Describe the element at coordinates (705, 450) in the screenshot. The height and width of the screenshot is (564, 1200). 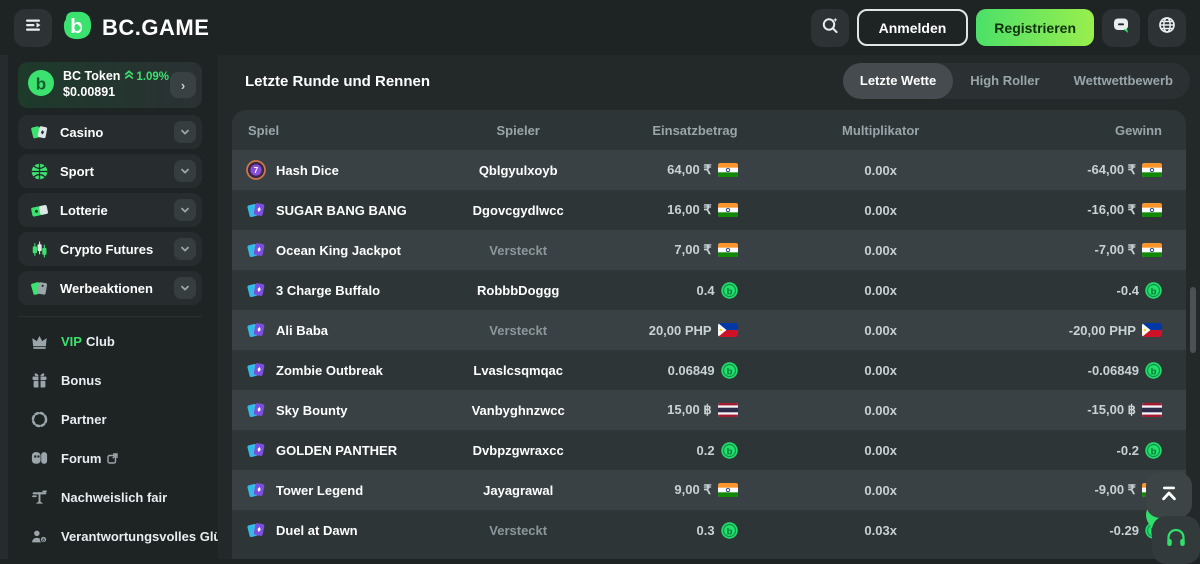
I see `bet-amount: 0.2` at that location.